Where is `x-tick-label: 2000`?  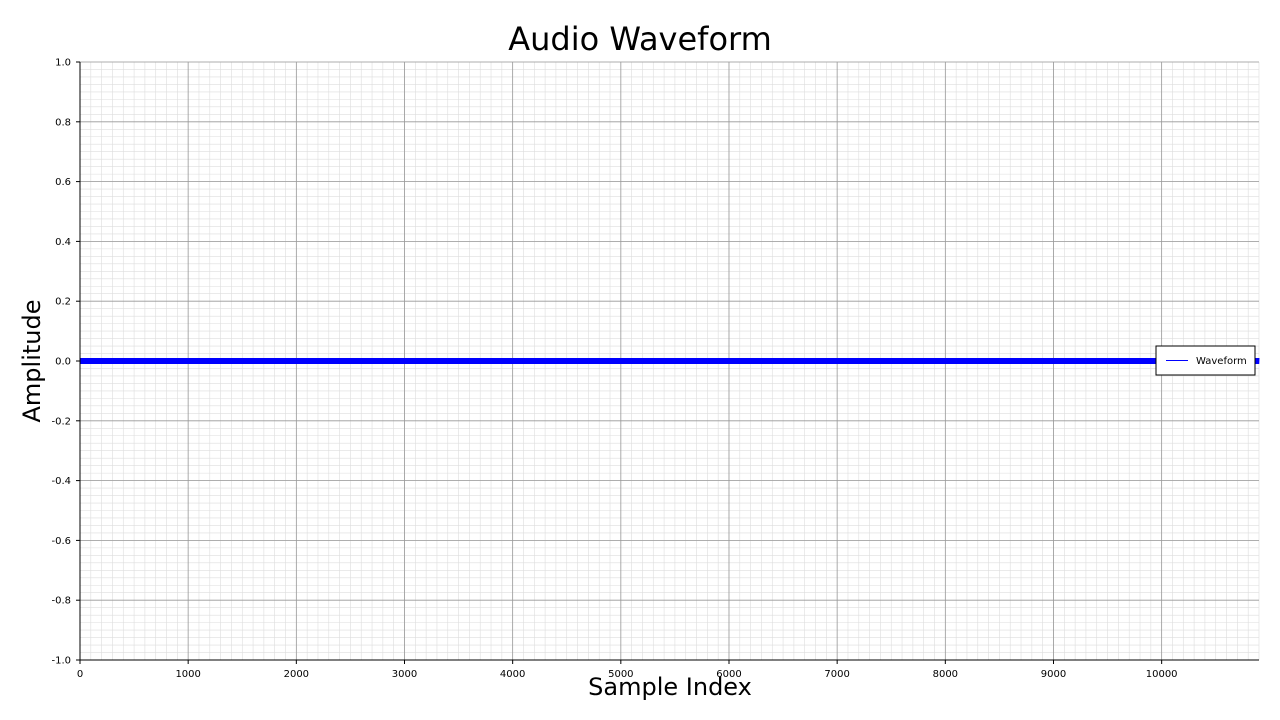
x-tick-label: 2000 is located at coordinates (296, 674).